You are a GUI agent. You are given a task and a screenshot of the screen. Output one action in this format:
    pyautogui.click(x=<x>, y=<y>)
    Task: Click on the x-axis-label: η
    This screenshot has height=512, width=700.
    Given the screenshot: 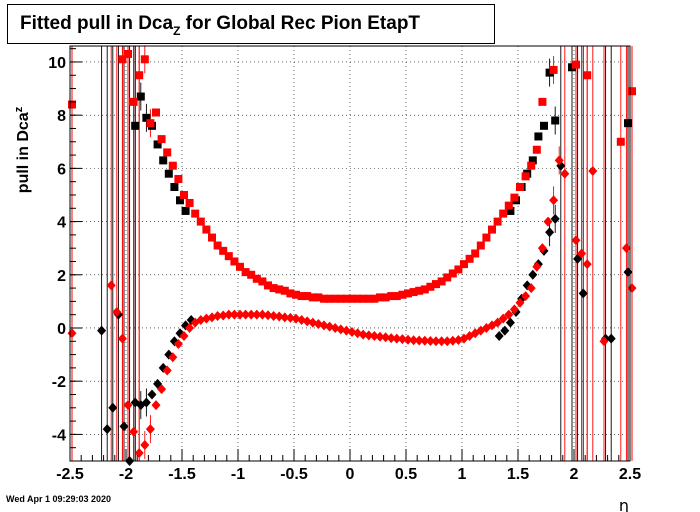 What is the action you would take?
    pyautogui.click(x=624, y=504)
    